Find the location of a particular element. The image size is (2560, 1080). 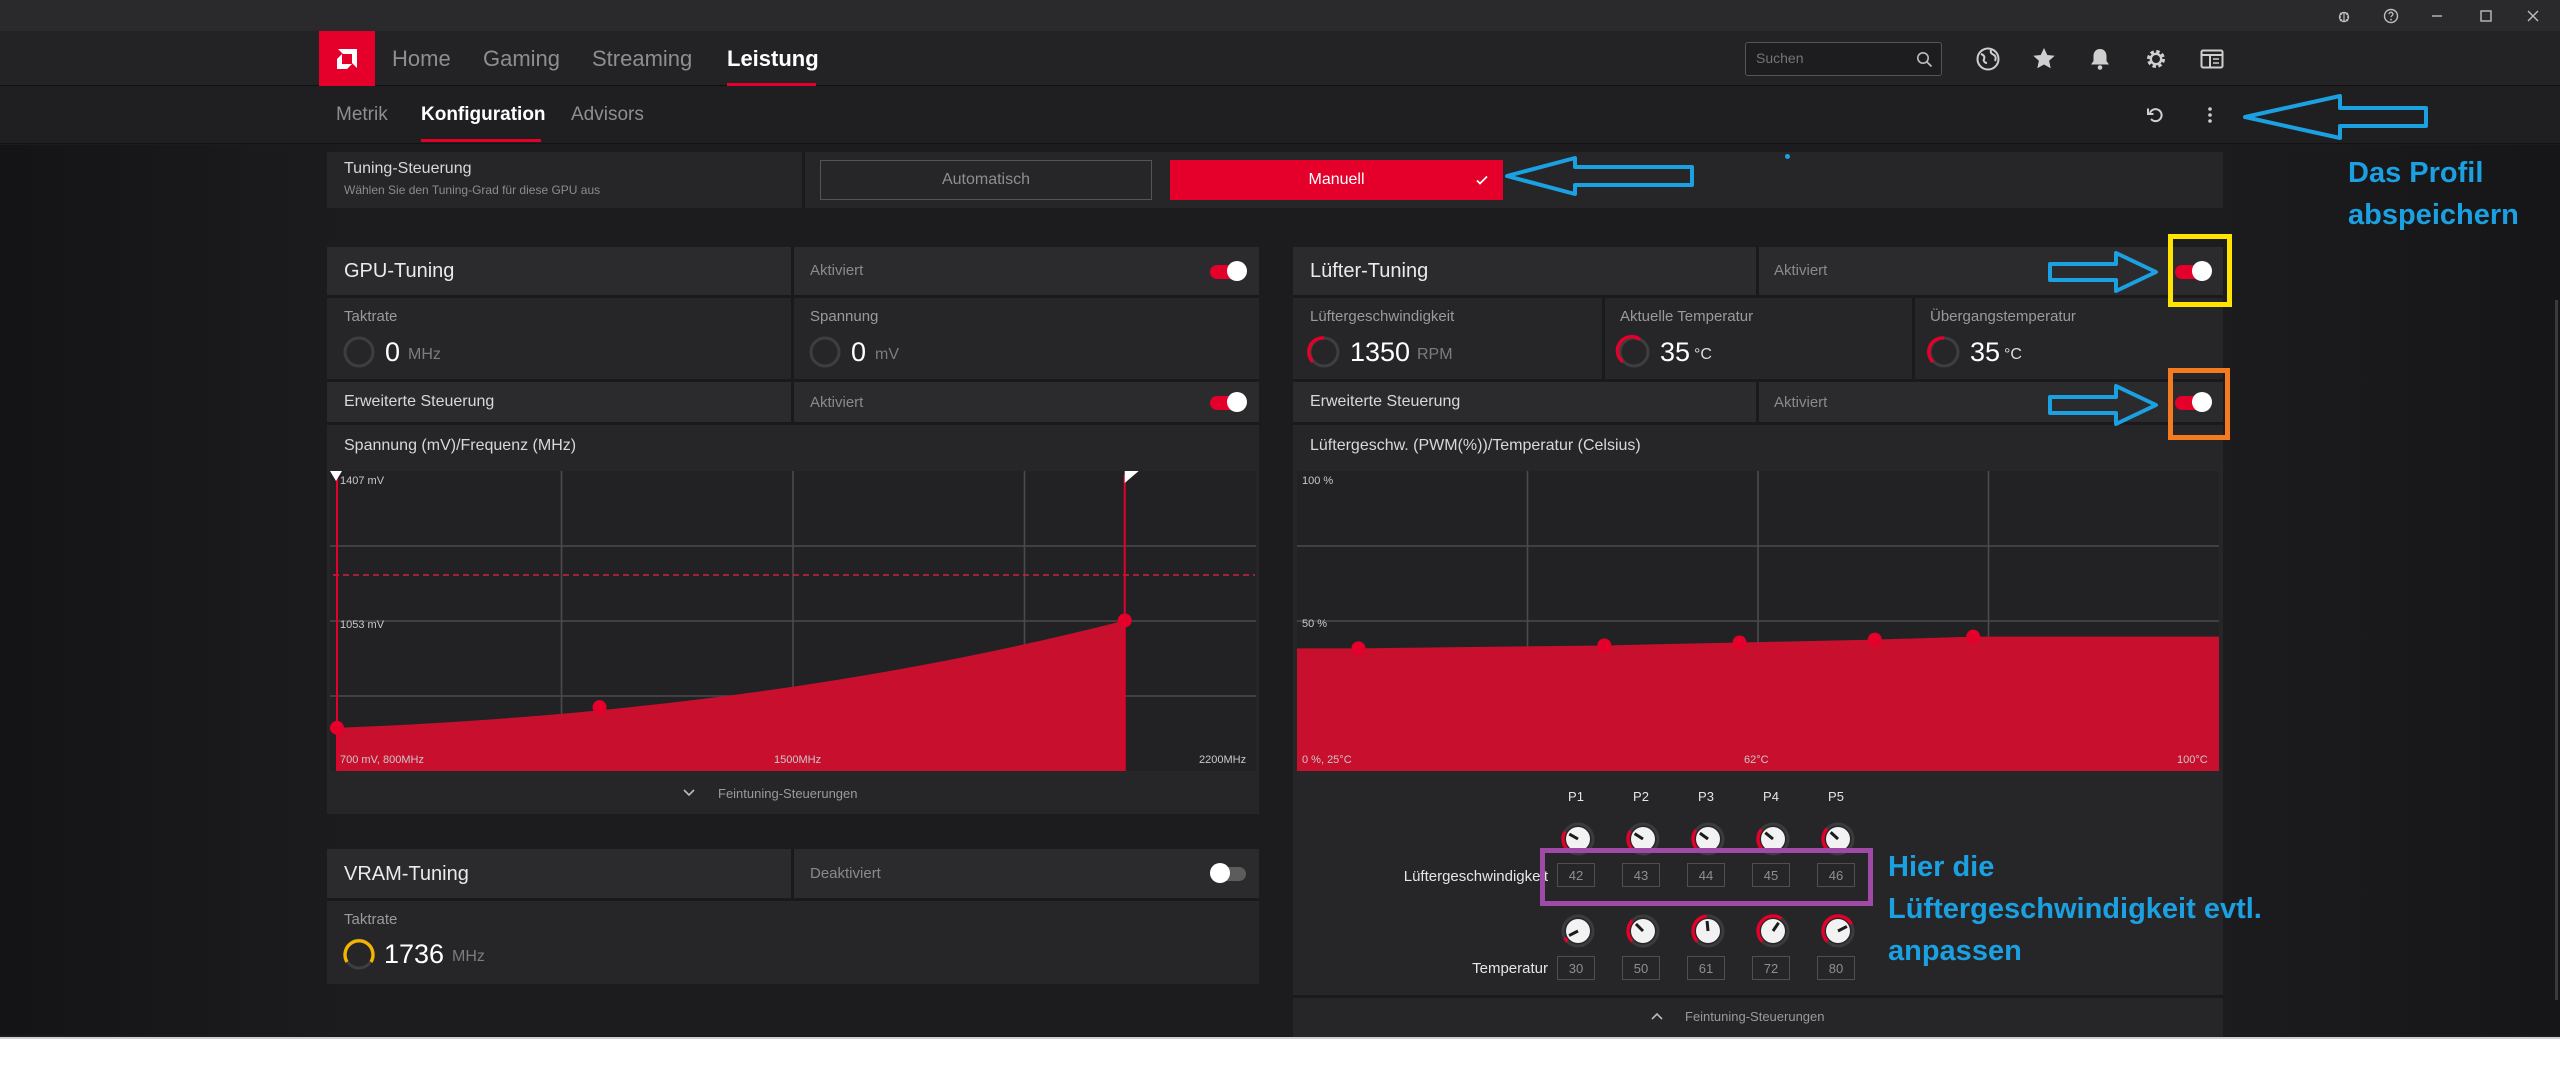

speed-input-p5: 46 is located at coordinates (1836, 875).